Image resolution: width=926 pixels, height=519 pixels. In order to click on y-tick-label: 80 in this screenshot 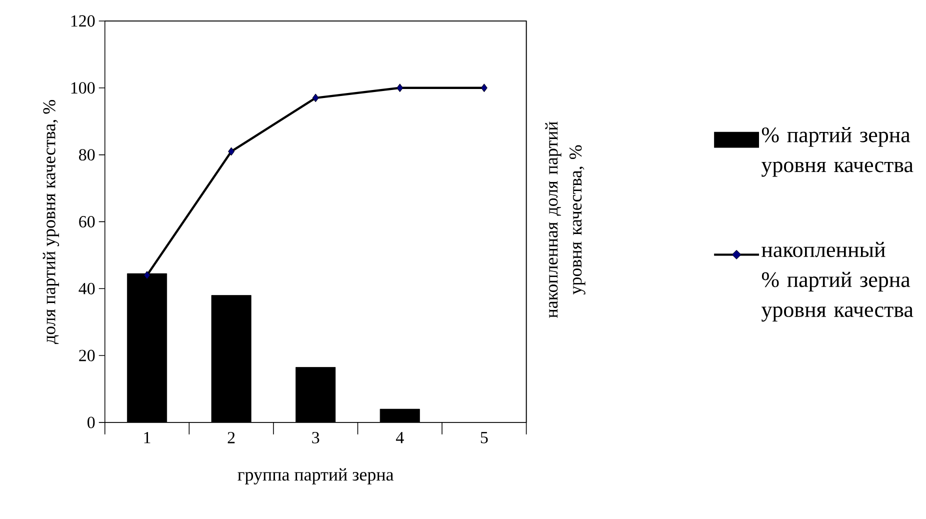, I will do `click(87, 154)`.